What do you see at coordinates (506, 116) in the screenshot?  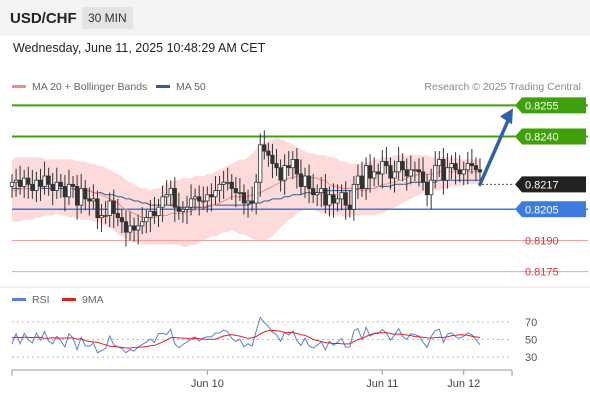 I see `forecast-arrowhead` at bounding box center [506, 116].